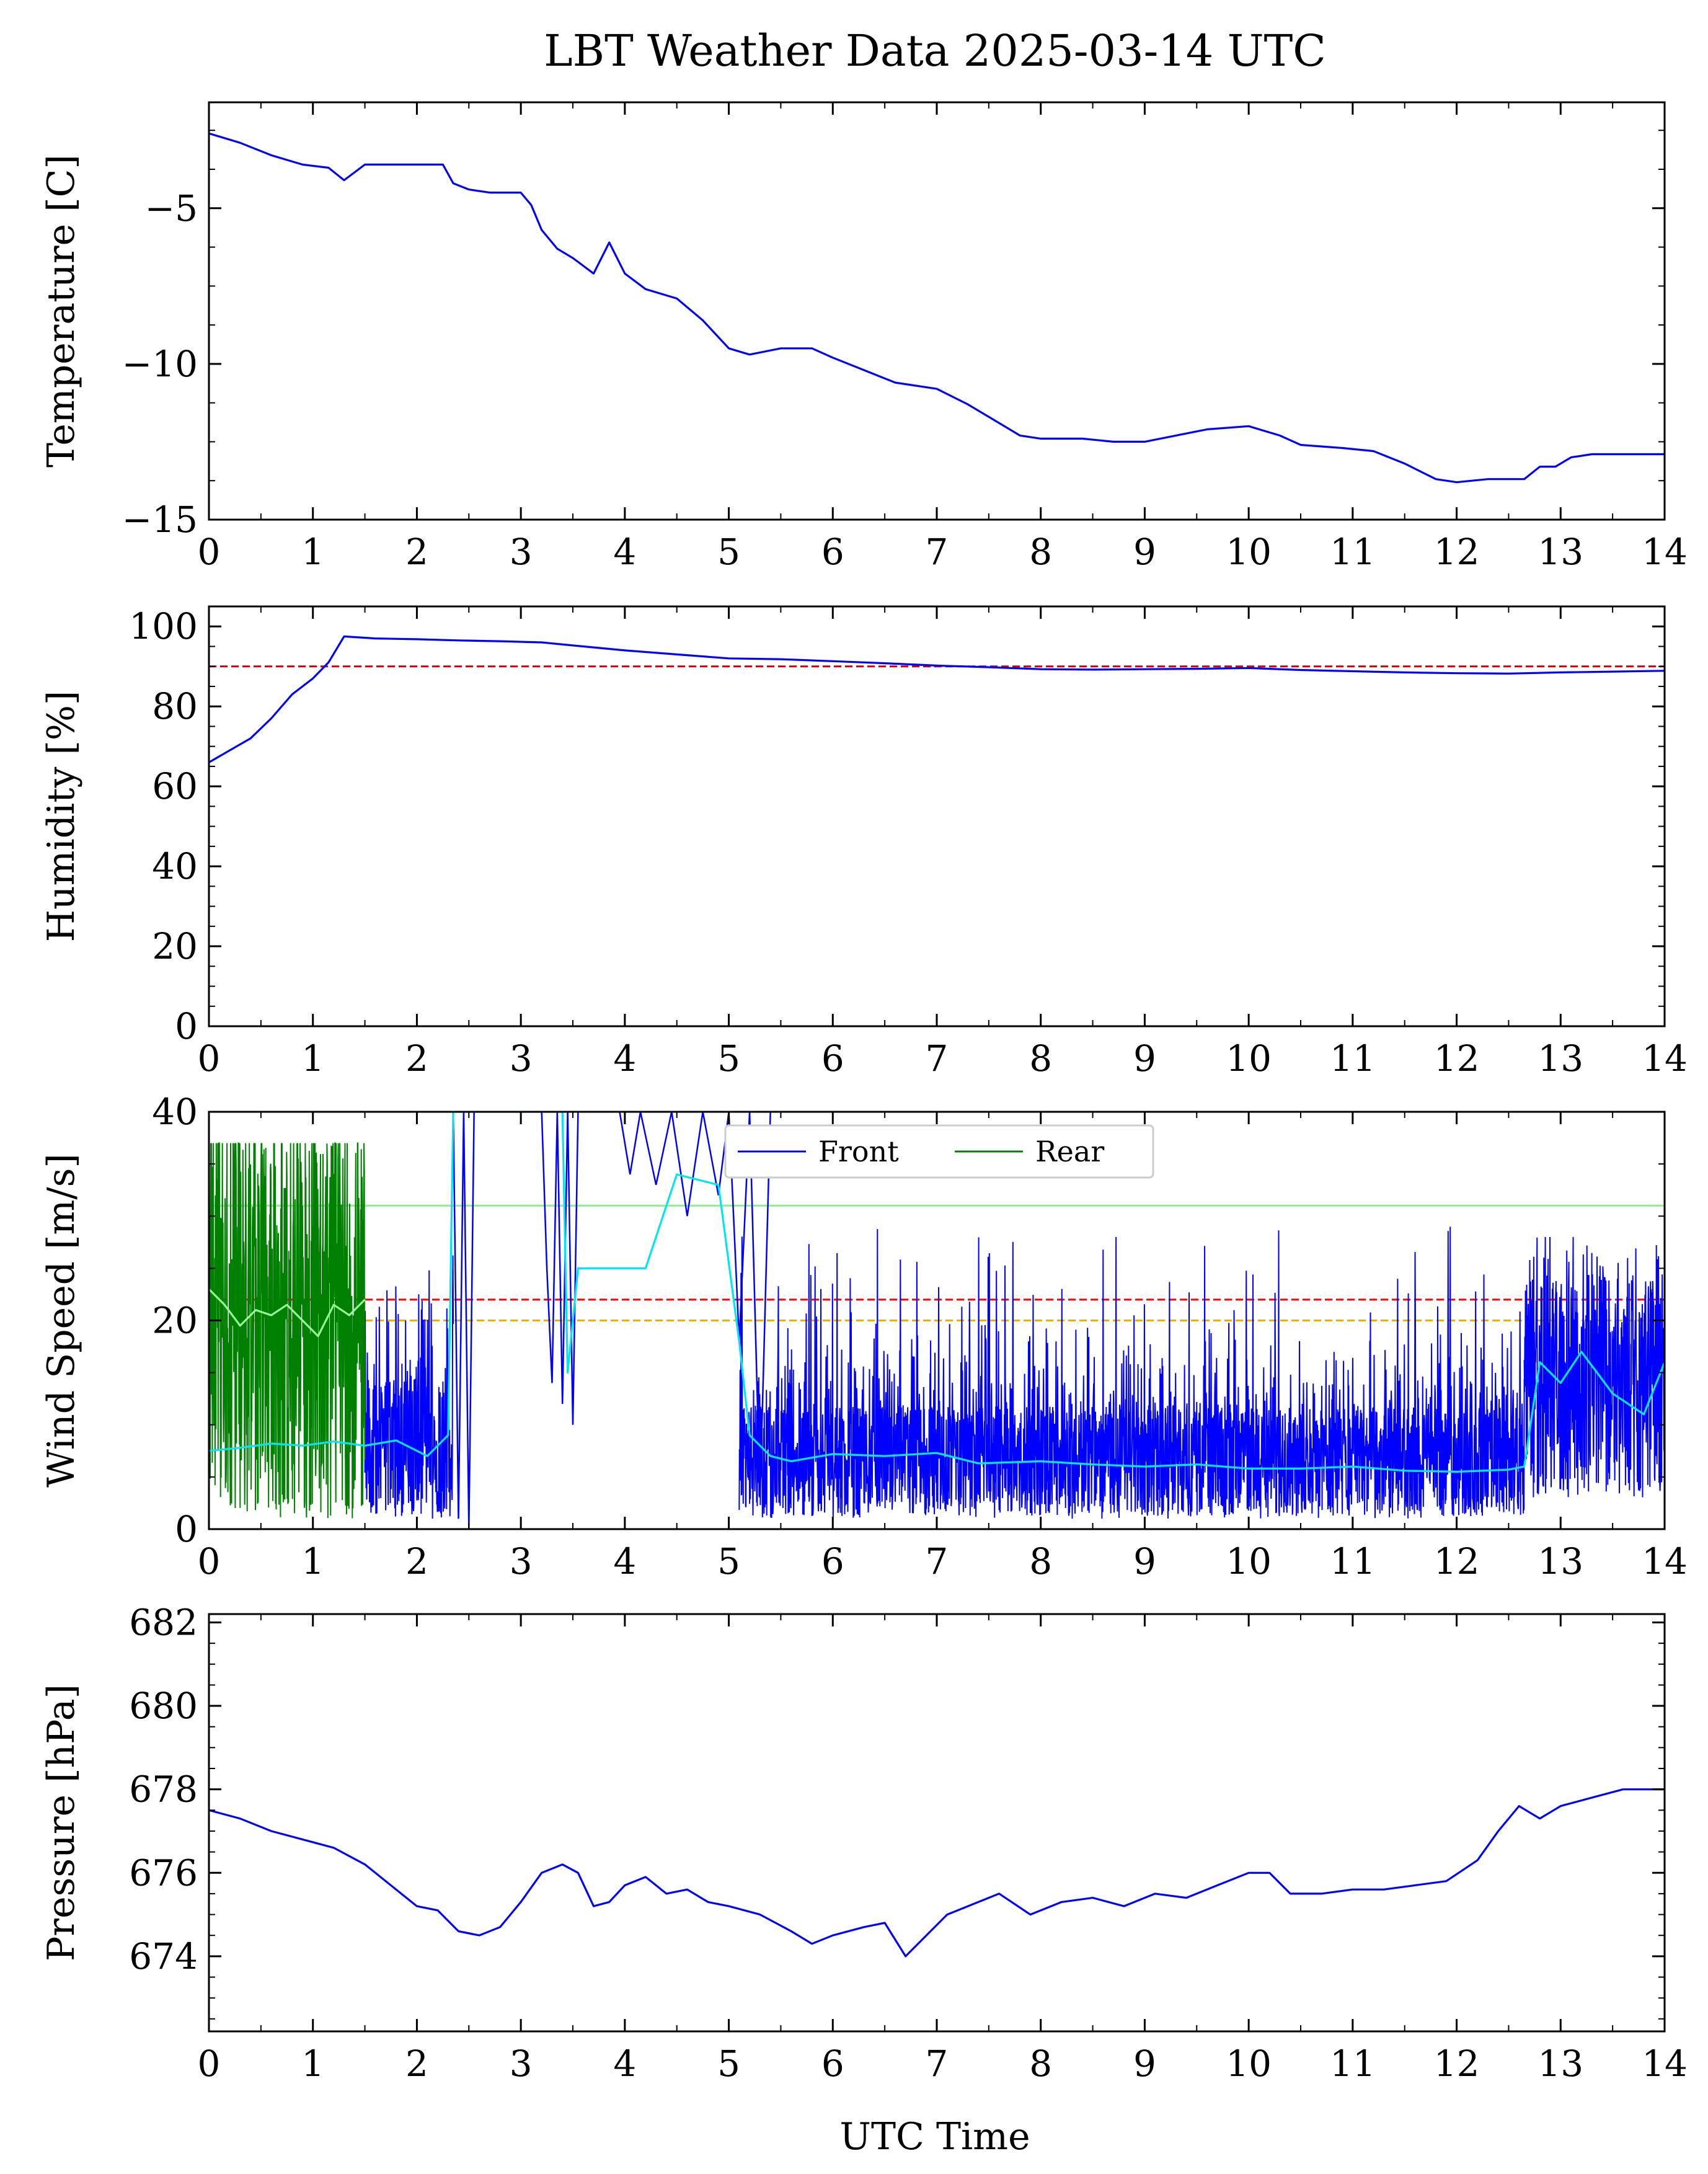 The image size is (1708, 2174). Describe the element at coordinates (832, 552) in the screenshot. I see `x-tick-label-temperature: 6` at that location.